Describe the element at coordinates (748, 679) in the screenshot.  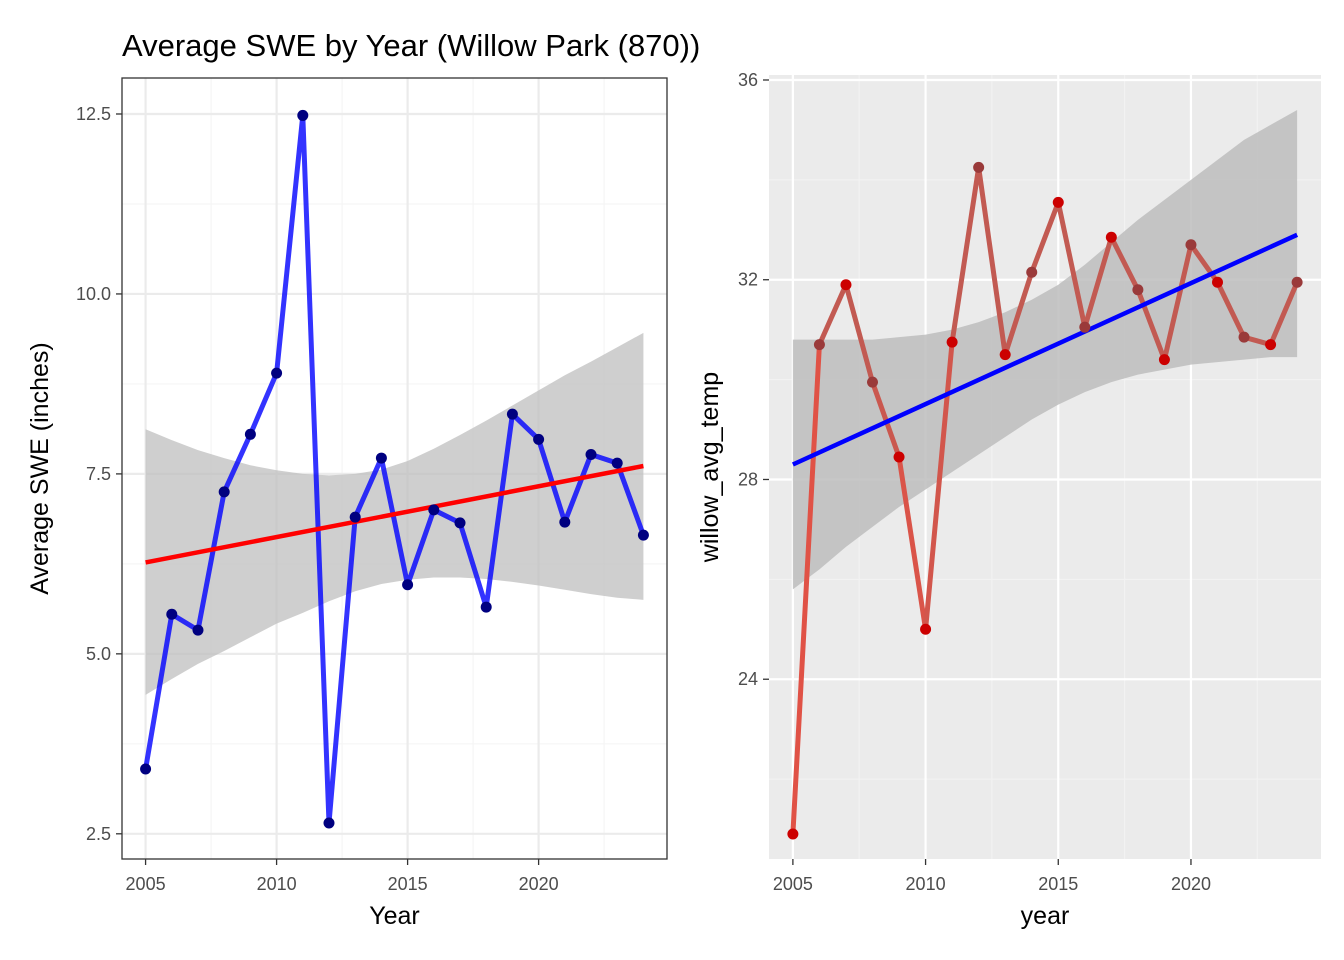
I see `y-tick-label: 24` at that location.